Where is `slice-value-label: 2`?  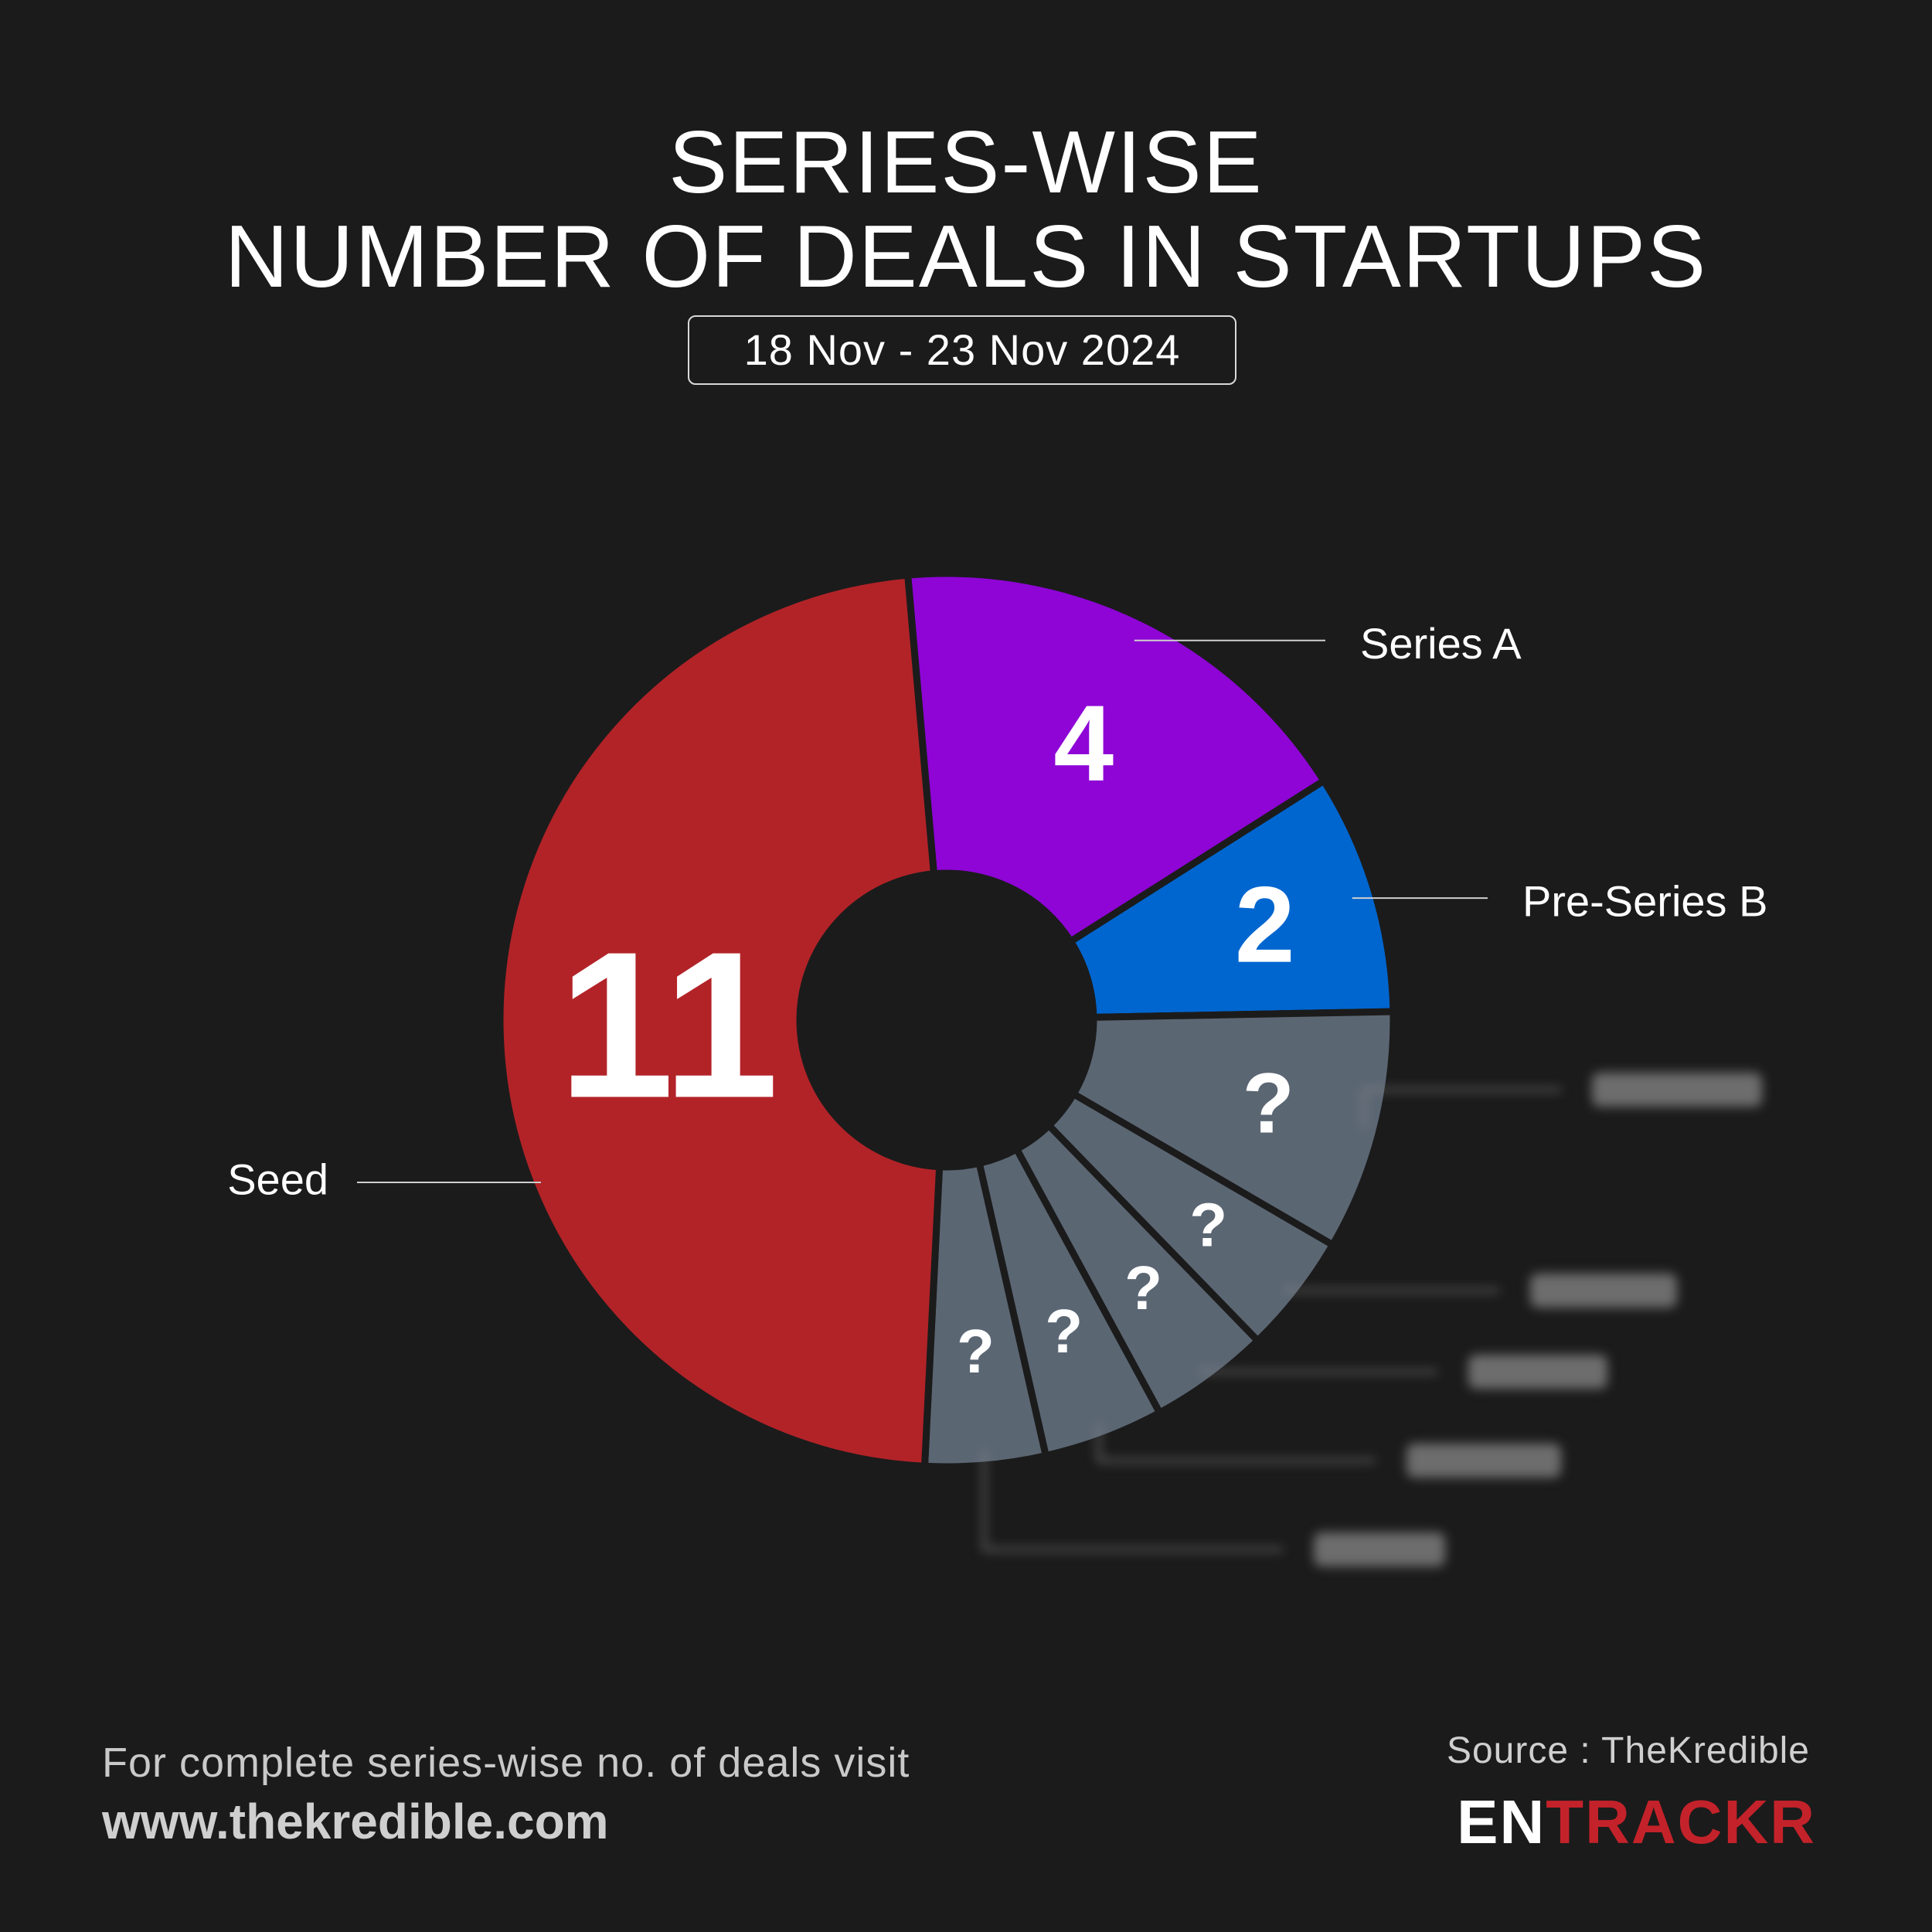
slice-value-label: 2 is located at coordinates (1265, 925).